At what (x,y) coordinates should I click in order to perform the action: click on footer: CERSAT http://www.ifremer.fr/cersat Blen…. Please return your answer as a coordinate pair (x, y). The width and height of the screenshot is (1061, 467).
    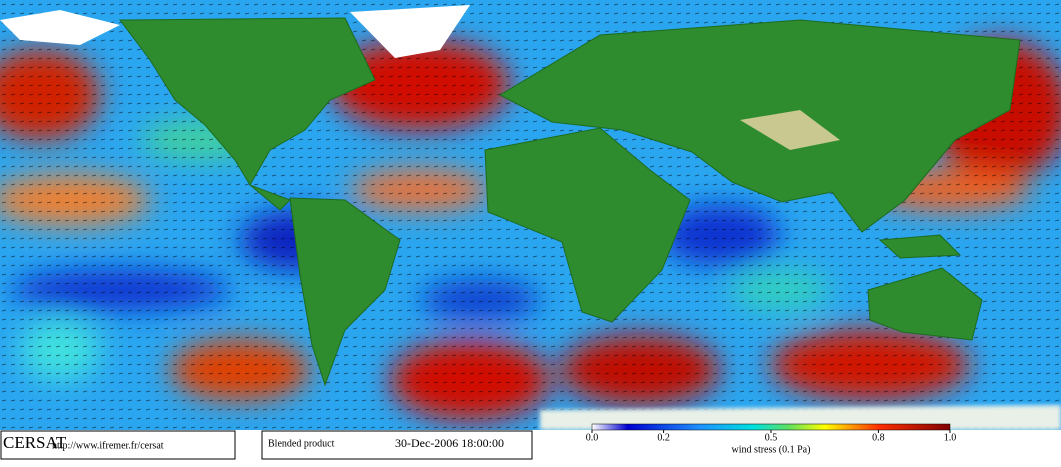
    Looking at the image, I should click on (530, 442).